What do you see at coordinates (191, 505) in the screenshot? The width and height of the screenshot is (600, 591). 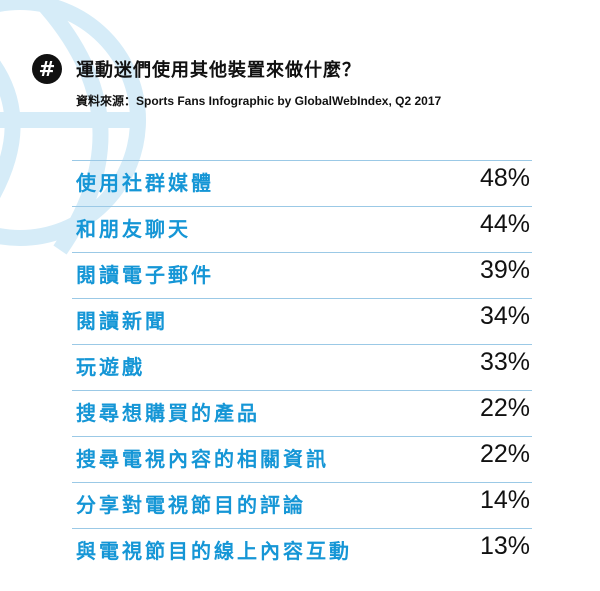 I see `row-label: 分享對電視節目的評論` at bounding box center [191, 505].